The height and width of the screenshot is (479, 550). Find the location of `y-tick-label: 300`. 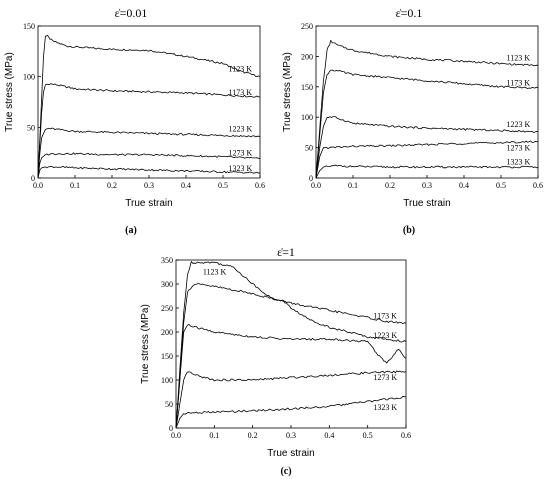

y-tick-label: 300 is located at coordinates (167, 284).